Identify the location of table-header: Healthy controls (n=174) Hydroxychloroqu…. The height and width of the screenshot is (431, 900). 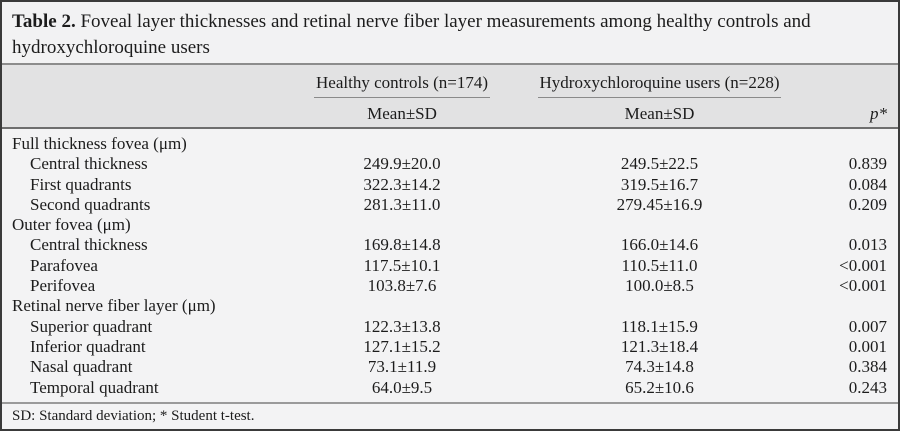
(450, 97).